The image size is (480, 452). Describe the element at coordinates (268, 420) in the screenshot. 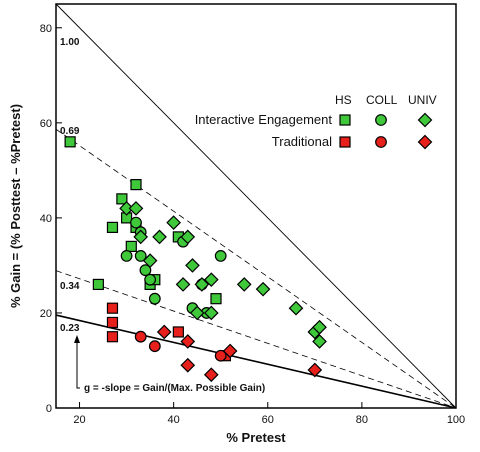

I see `x-tick-label: 60` at that location.